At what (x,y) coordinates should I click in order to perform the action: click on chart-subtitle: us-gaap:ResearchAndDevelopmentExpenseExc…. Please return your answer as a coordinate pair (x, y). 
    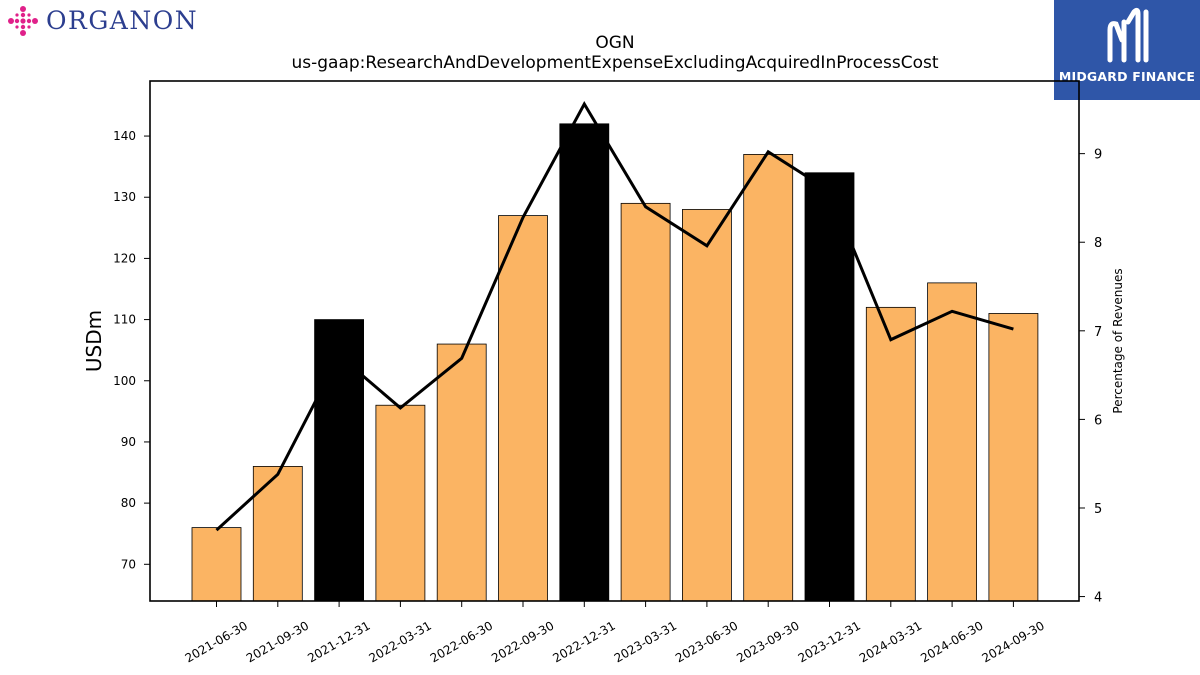
    Looking at the image, I should click on (615, 63).